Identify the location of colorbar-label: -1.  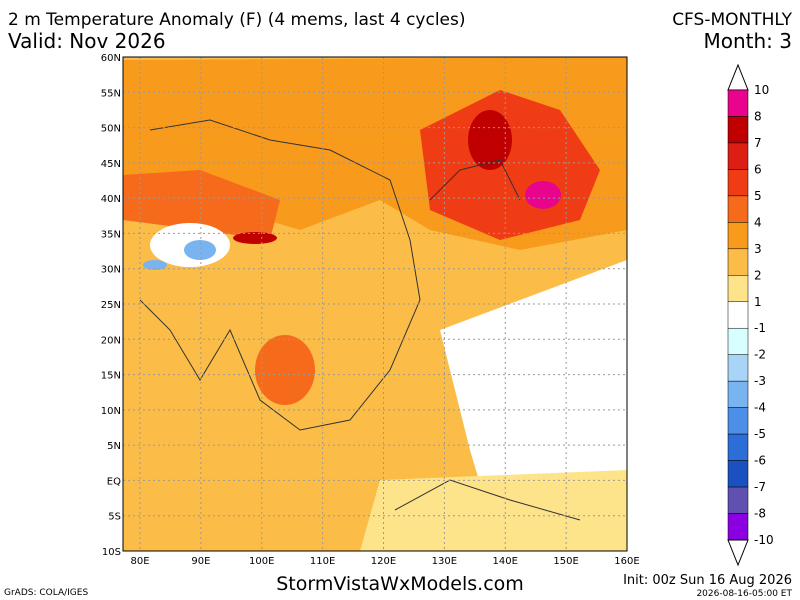
(760, 328).